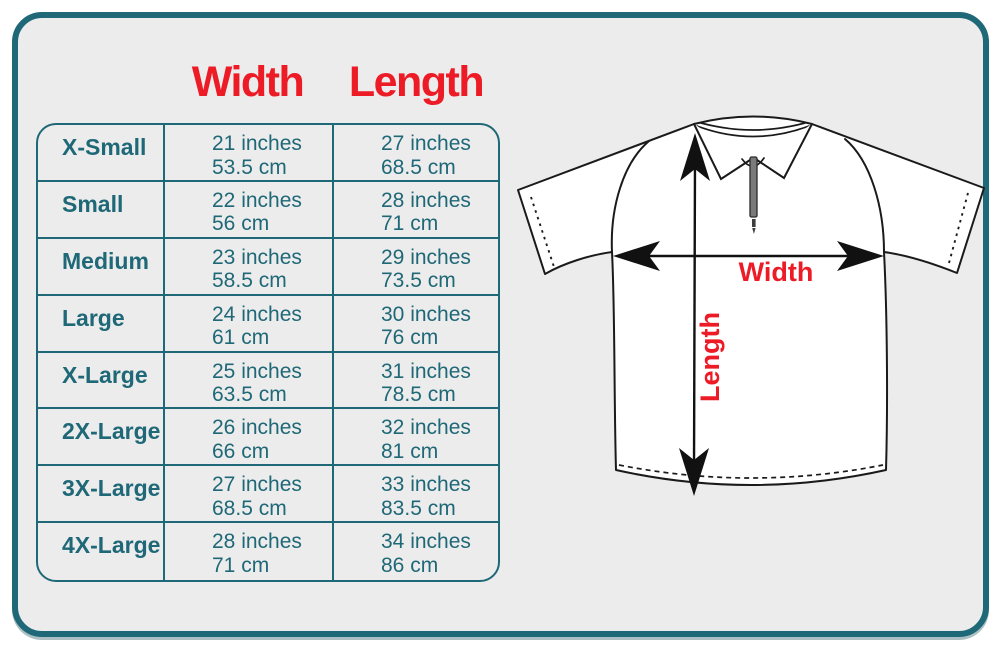 This screenshot has height=649, width=1001. I want to click on length-cm: 73.5 cm, so click(418, 281).